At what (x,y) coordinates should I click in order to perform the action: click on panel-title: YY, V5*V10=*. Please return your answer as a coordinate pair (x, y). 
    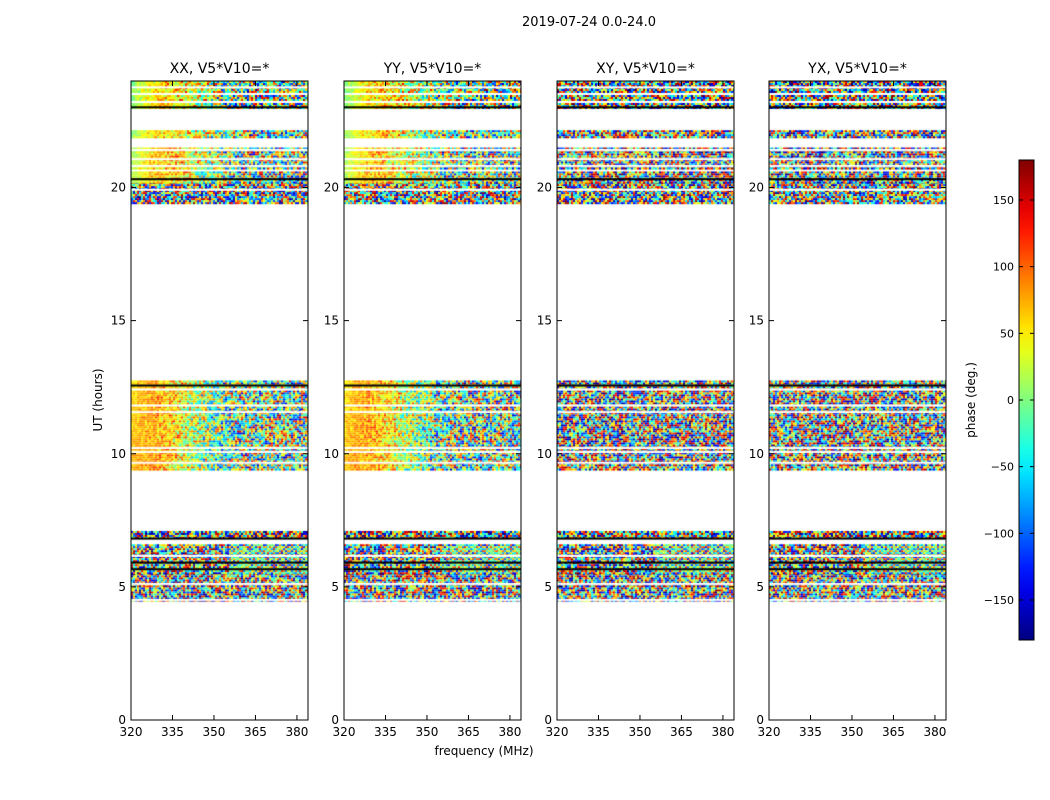
    Looking at the image, I should click on (432, 69).